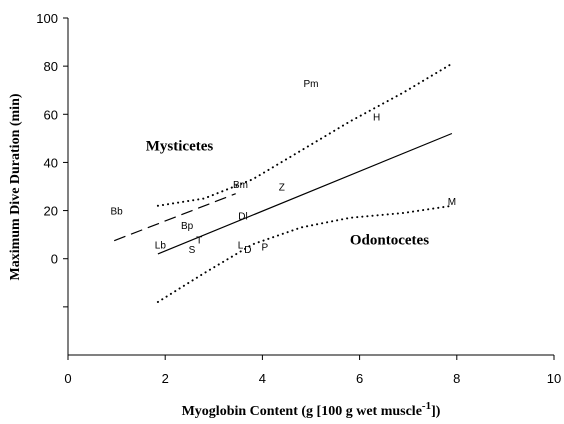 The height and width of the screenshot is (424, 564). Describe the element at coordinates (311, 84) in the screenshot. I see `species-label: Pm` at that location.